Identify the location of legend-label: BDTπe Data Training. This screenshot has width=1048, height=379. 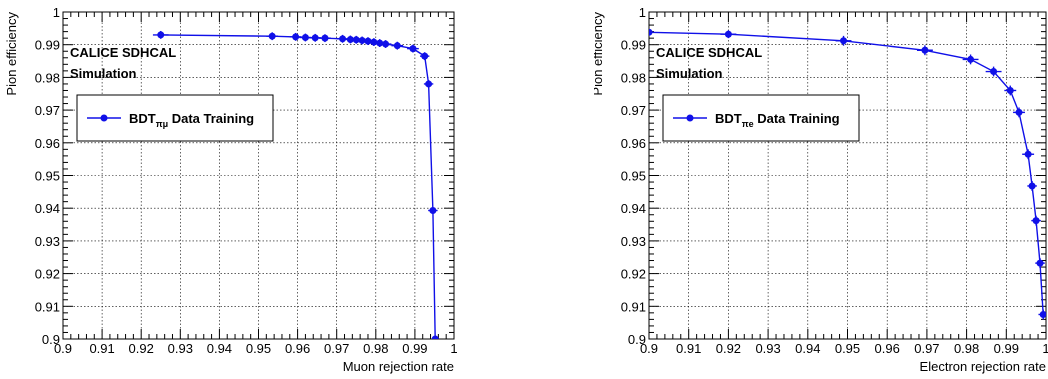
(777, 120).